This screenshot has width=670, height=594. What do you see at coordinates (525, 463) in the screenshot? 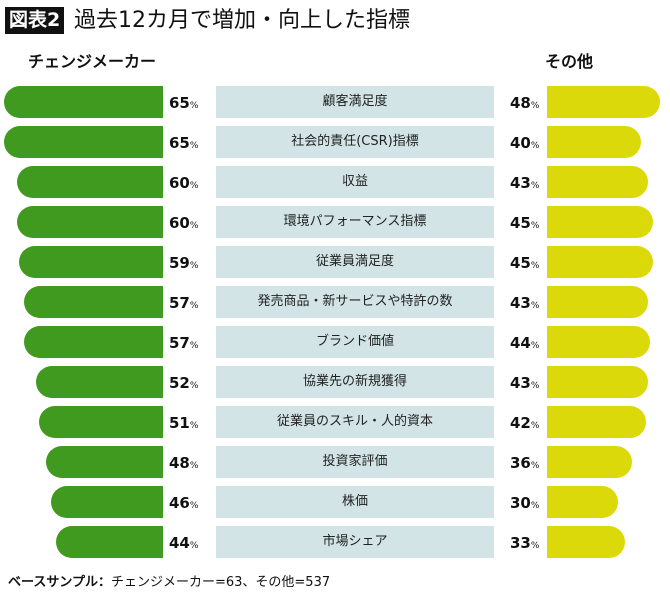
I see `value-label-others: 36%` at bounding box center [525, 463].